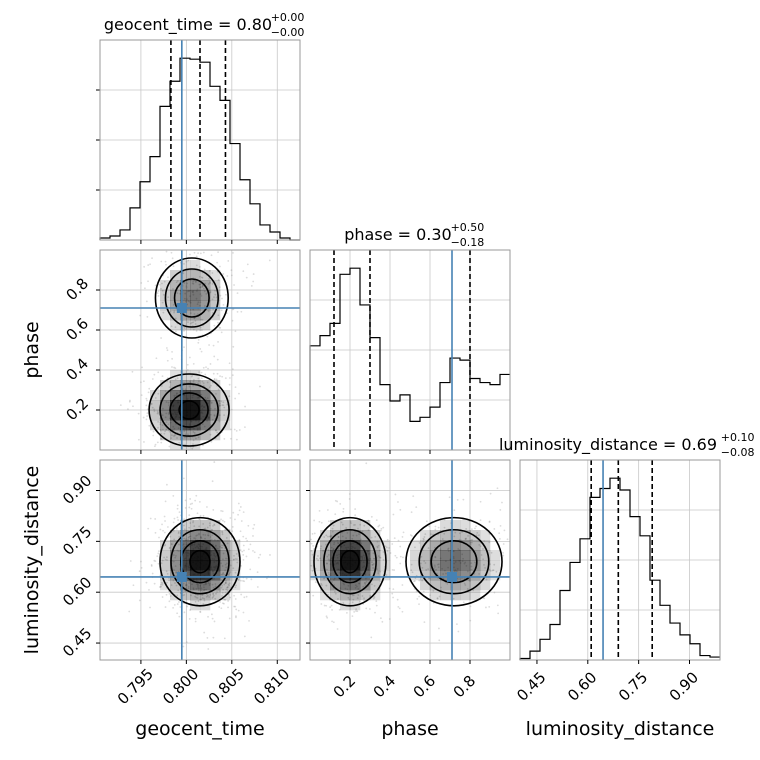 The height and width of the screenshot is (760, 760). I want to click on contour-line, so click(200, 561).